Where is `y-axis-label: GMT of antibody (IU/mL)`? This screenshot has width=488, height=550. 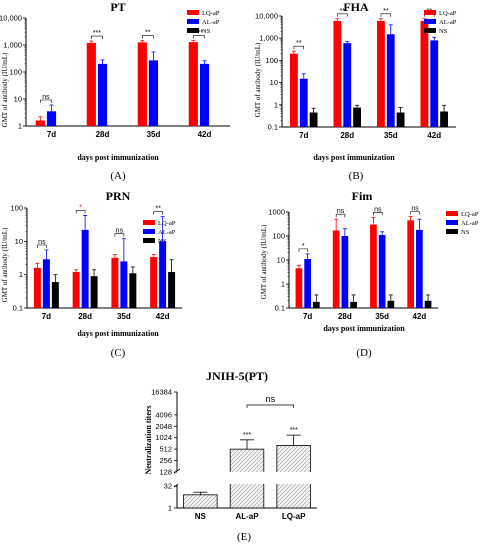 y-axis-label: GMT of antibody (IU/mL) is located at coordinates (258, 79).